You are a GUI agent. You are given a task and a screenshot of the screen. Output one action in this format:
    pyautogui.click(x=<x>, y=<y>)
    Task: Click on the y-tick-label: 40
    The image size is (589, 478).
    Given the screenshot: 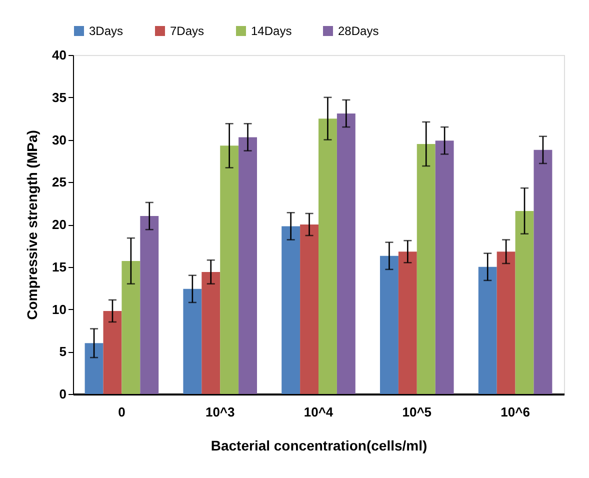 What is the action you would take?
    pyautogui.click(x=59, y=55)
    